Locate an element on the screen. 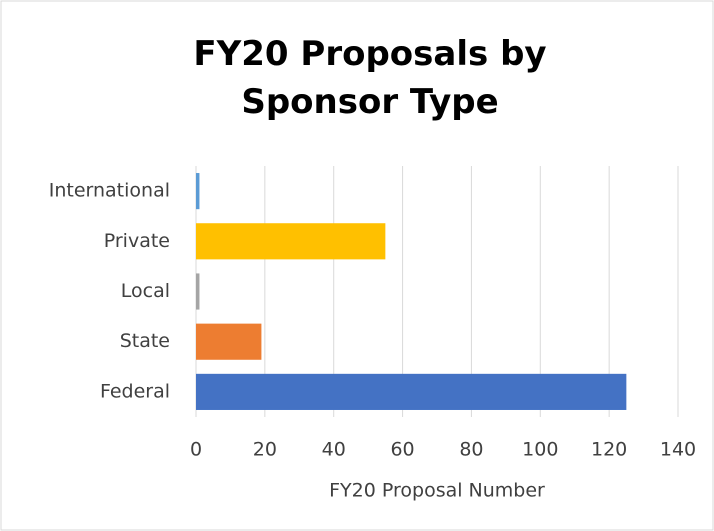 The width and height of the screenshot is (714, 531). x-tick-label: 120 is located at coordinates (609, 450).